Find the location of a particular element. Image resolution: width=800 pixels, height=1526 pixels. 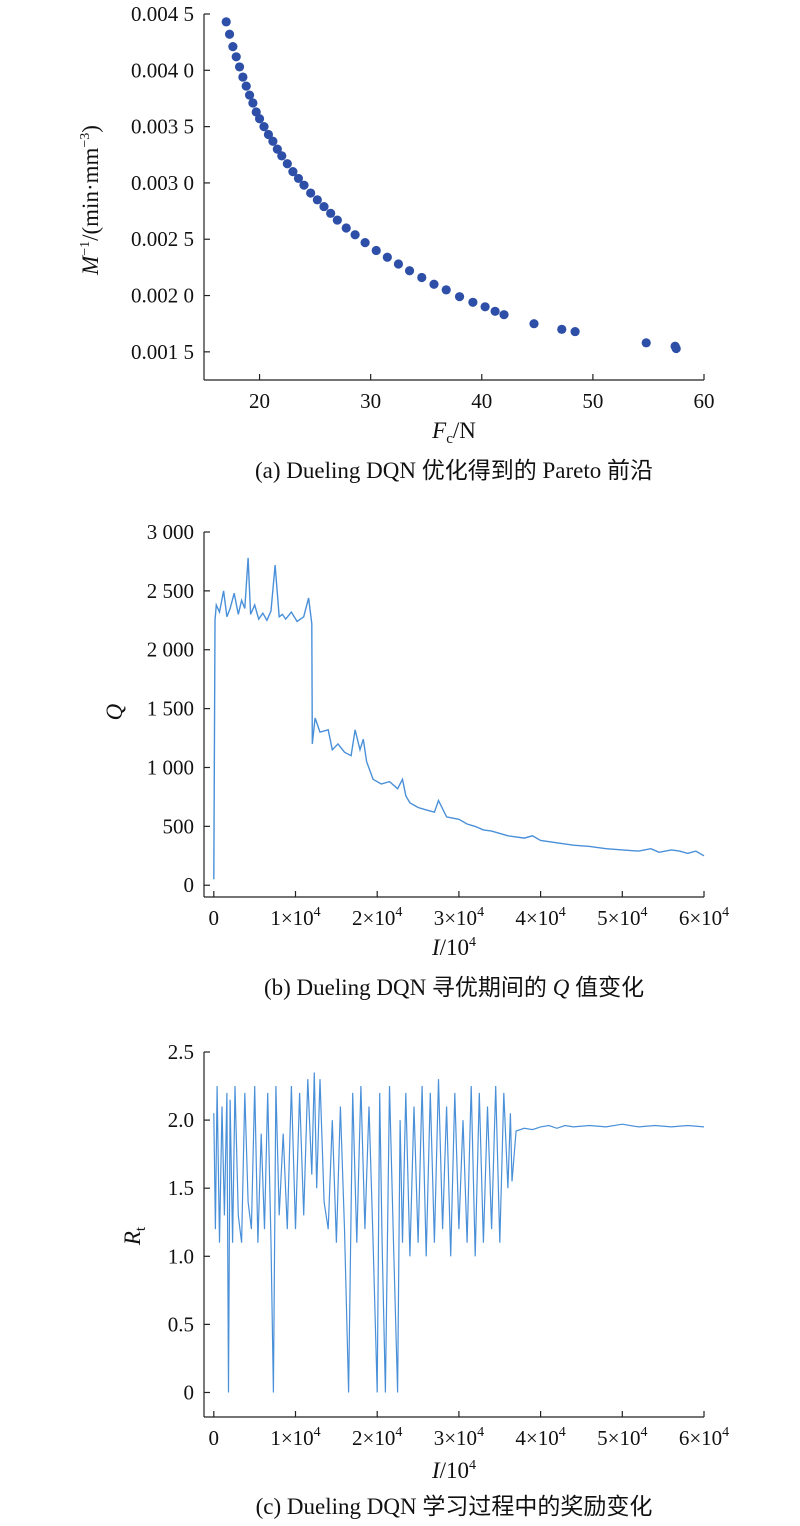

panel-a-x-tick-label: 20 is located at coordinates (259, 401).